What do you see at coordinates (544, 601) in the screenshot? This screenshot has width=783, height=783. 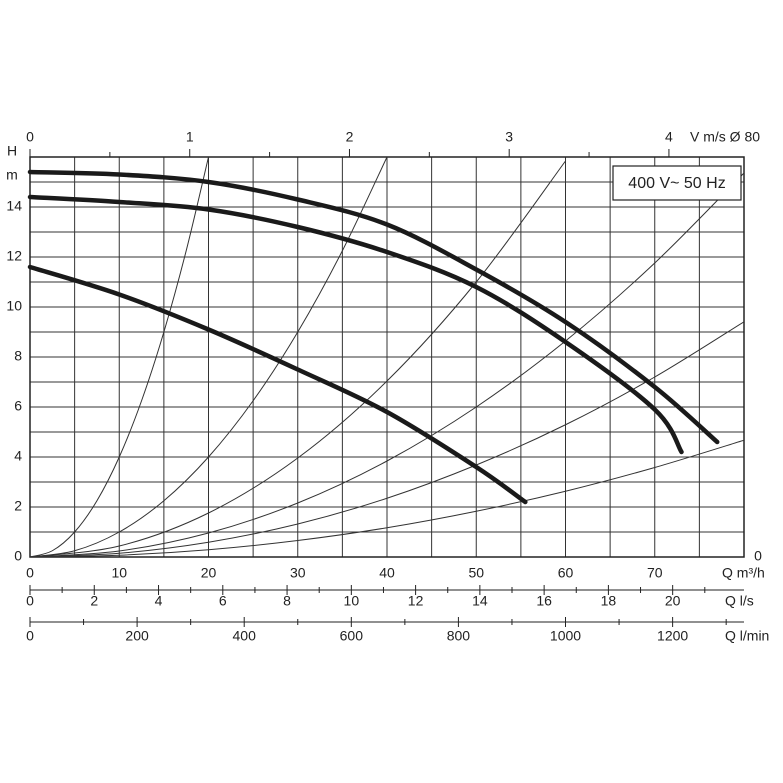 I see `bottom-tick-label: 16` at bounding box center [544, 601].